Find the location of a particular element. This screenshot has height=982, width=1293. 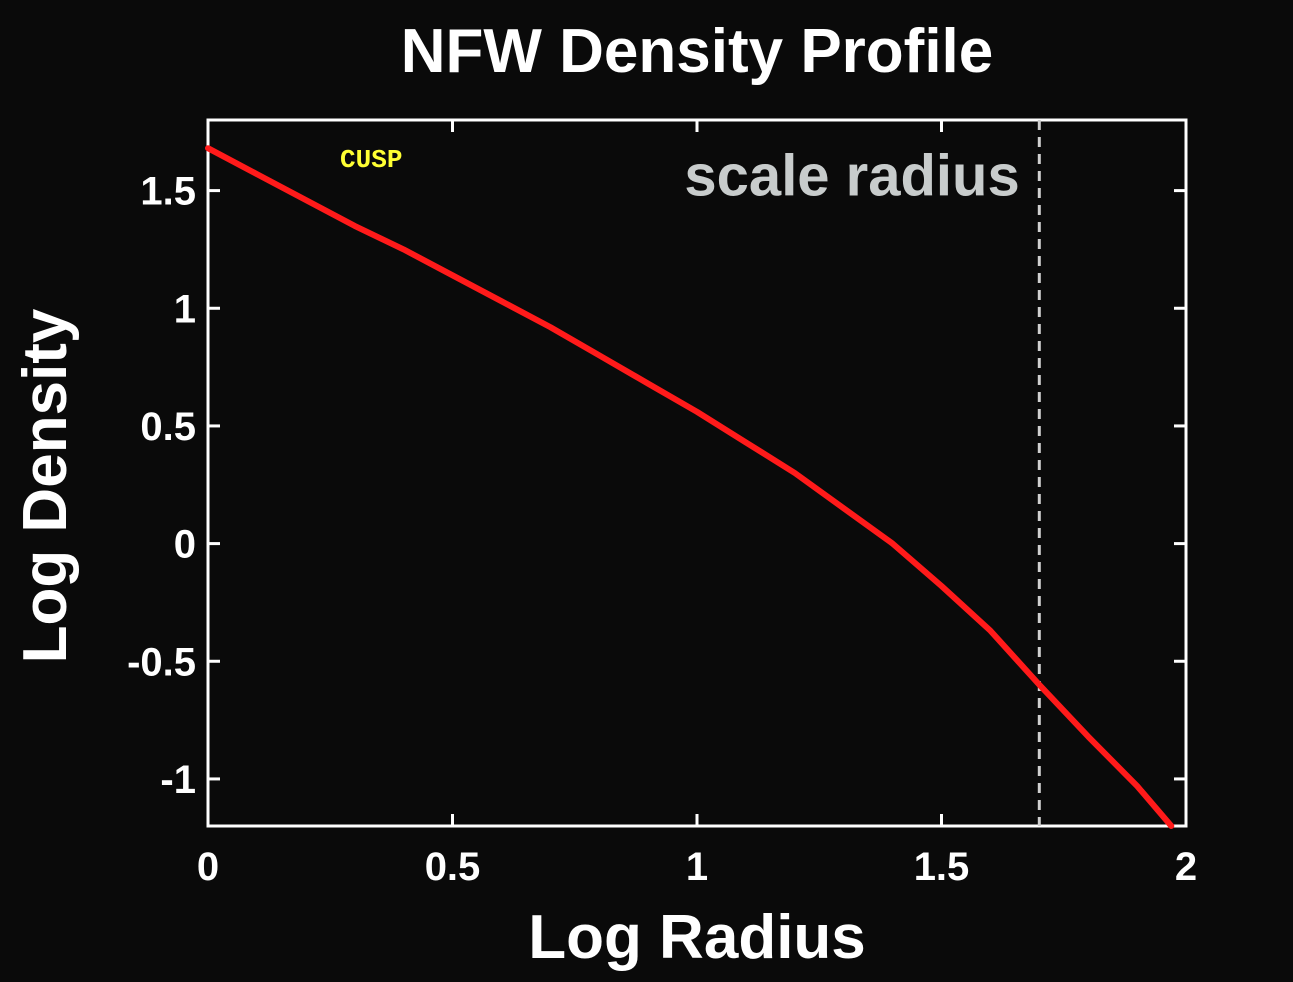

y-tick-label: -1 is located at coordinates (178, 780).